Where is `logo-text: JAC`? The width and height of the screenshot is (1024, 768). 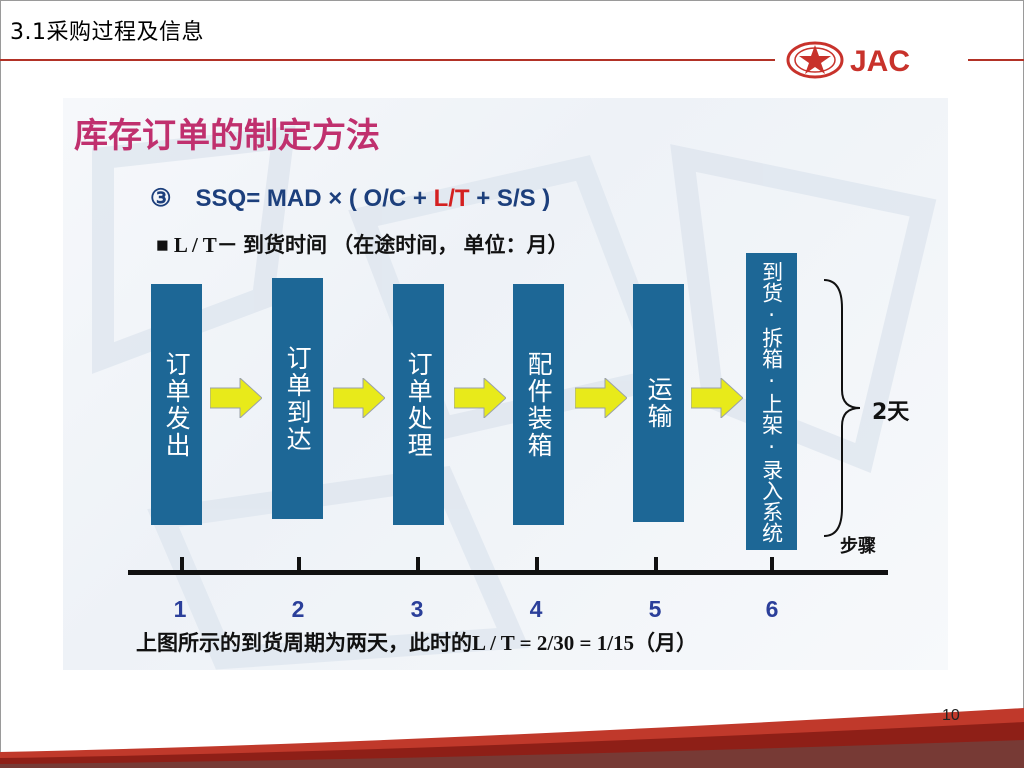
logo-text: JAC is located at coordinates (880, 61).